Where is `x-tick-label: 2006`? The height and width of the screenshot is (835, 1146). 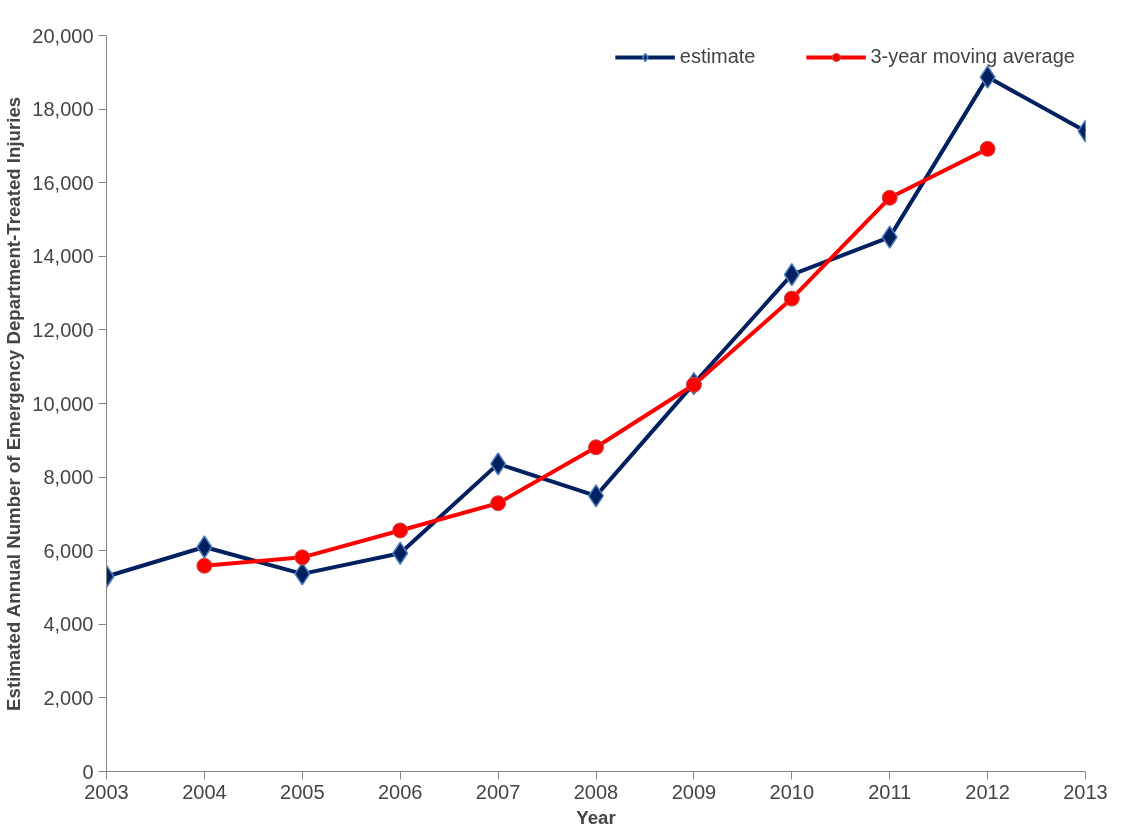
x-tick-label: 2006 is located at coordinates (400, 791).